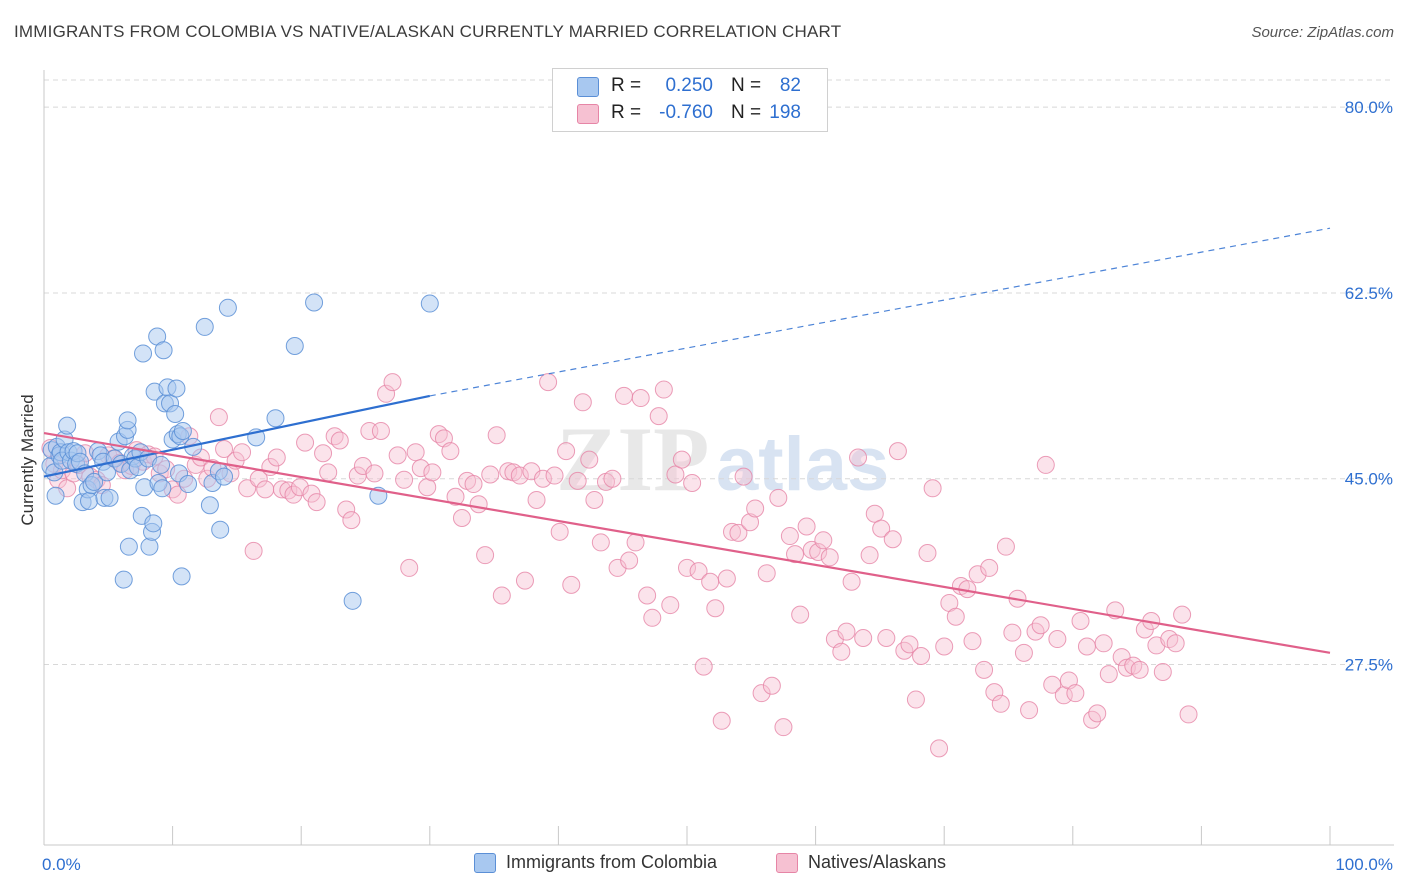 Image resolution: width=1406 pixels, height=892 pixels. Describe the element at coordinates (686, 112) in the screenshot. I see `legend-r-value: -0.760` at that location.